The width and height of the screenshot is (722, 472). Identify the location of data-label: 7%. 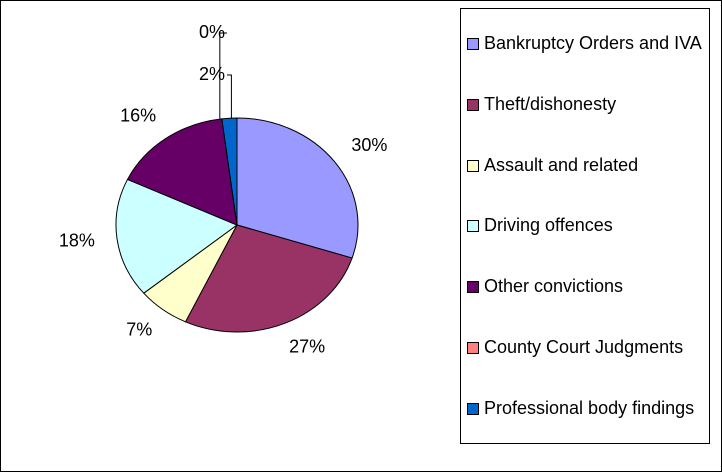
(139, 329).